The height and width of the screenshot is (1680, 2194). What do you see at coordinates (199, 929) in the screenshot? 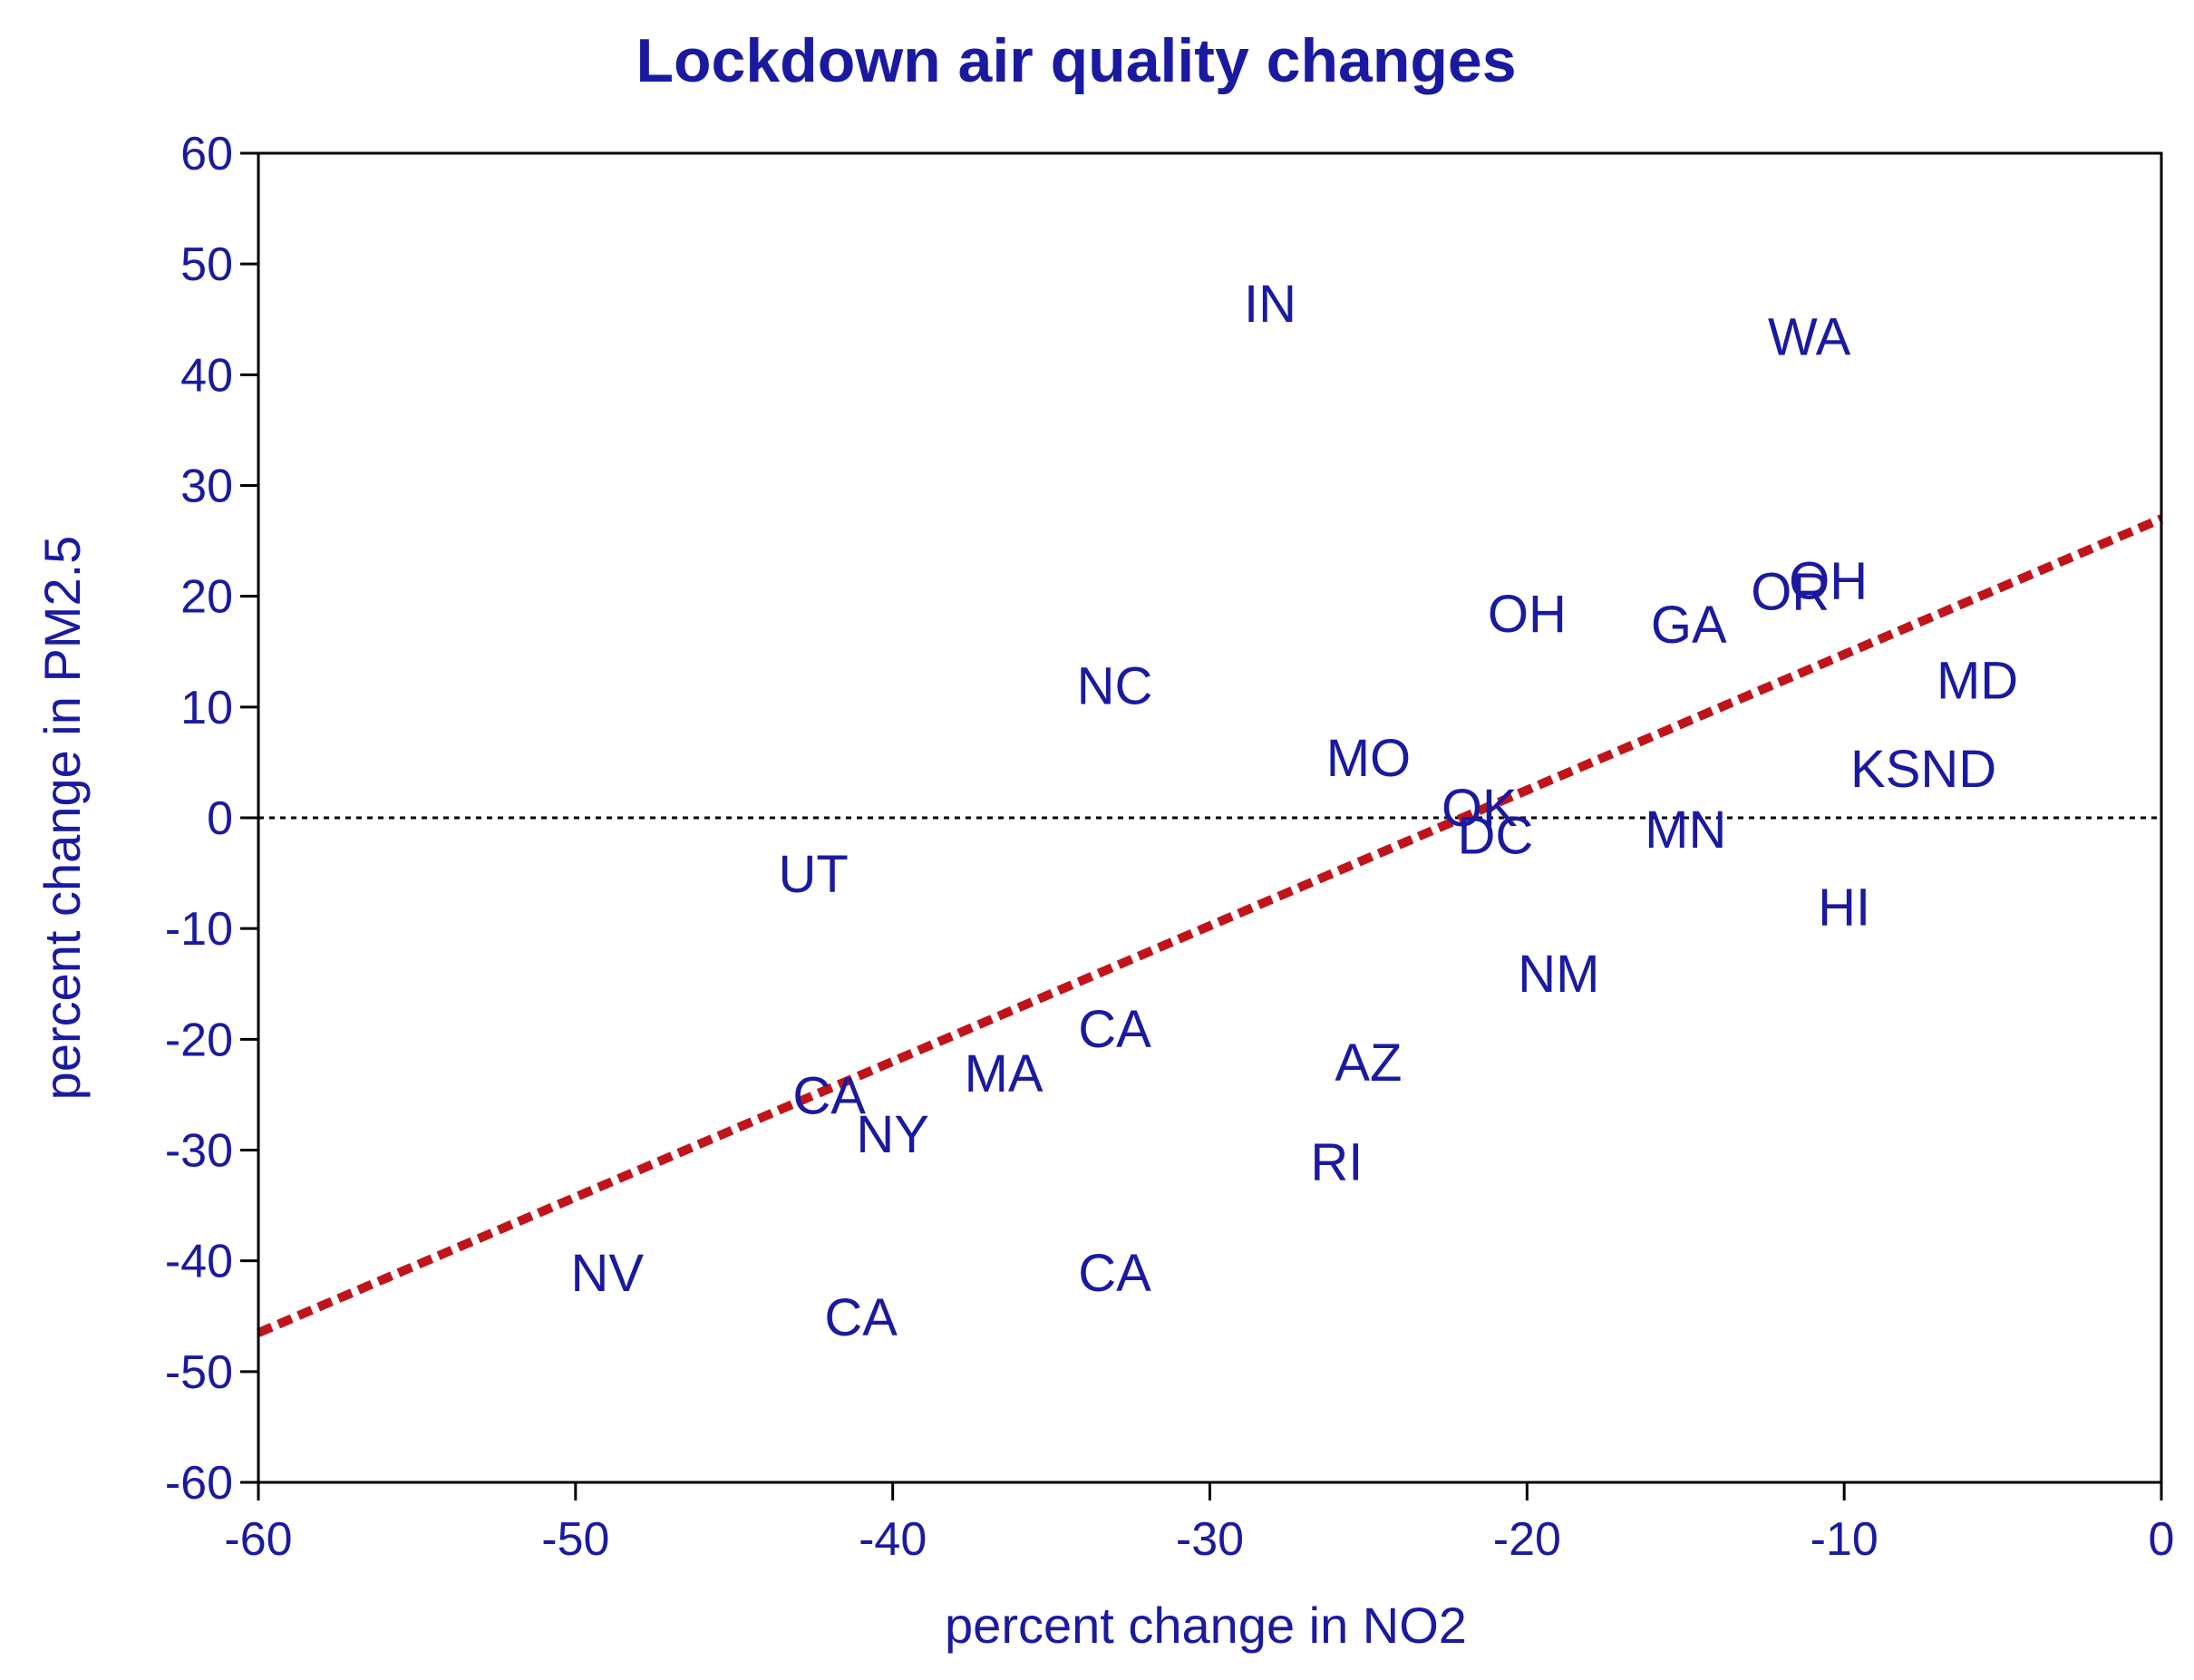
I see `y-tick-label: -10` at bounding box center [199, 929].